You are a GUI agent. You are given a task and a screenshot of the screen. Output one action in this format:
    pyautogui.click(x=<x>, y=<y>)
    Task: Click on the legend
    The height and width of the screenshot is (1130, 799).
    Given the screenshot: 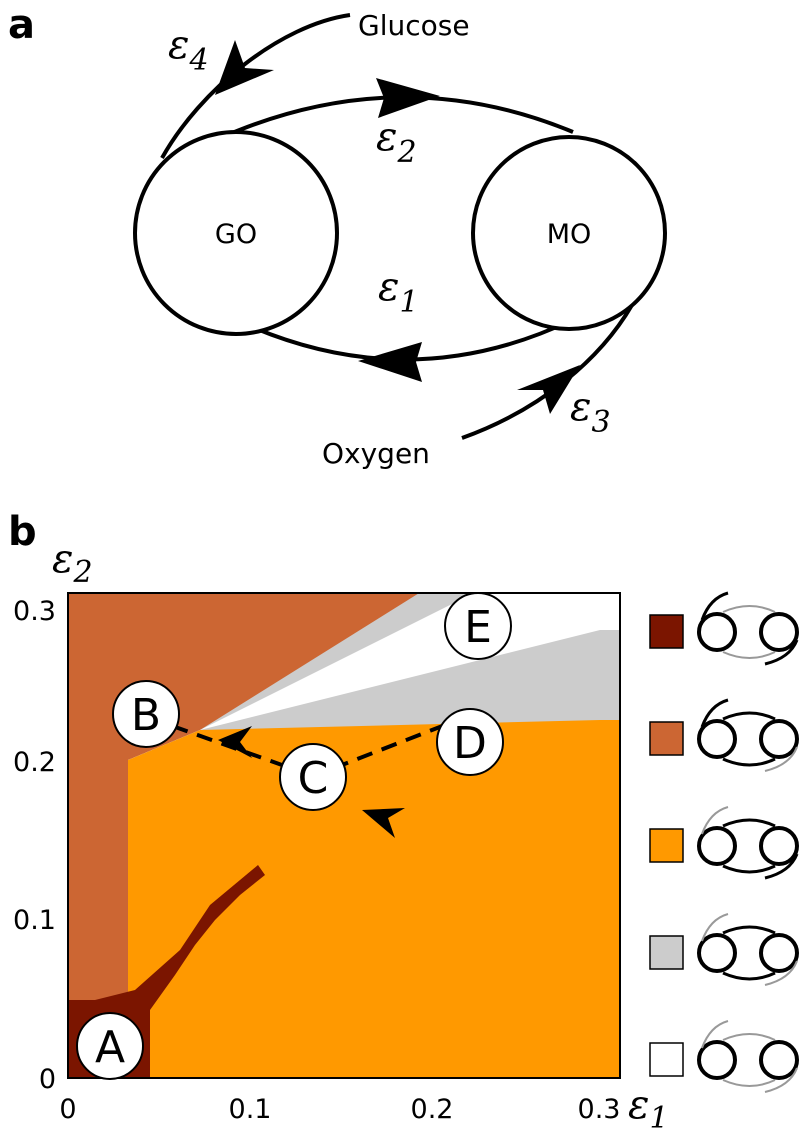 What is the action you would take?
    pyautogui.click(x=724, y=842)
    